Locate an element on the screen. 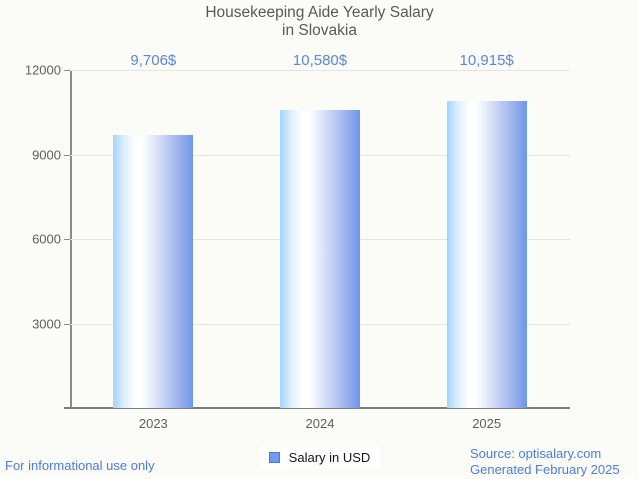 Image resolution: width=639 pixels, height=479 pixels. disclaimer-text: For informational use only is located at coordinates (80, 465).